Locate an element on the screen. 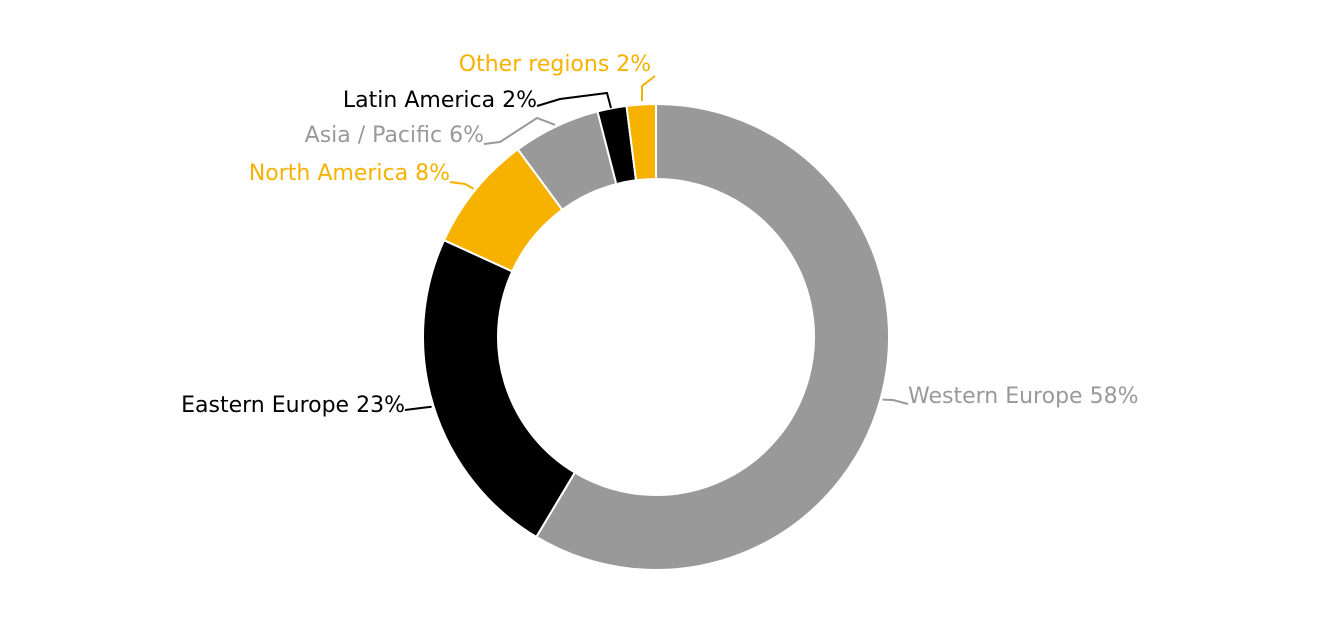  category-label: Western Europe is located at coordinates (995, 396).